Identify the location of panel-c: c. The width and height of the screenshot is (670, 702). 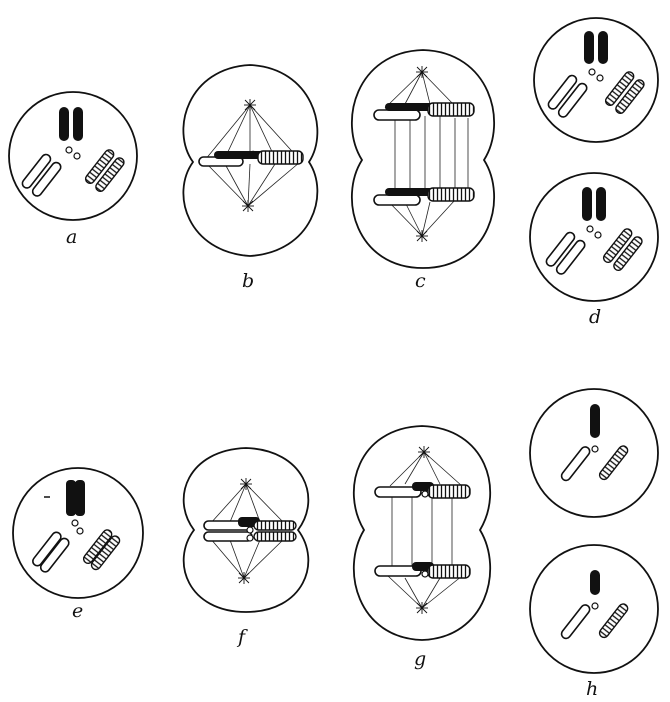
(423, 170).